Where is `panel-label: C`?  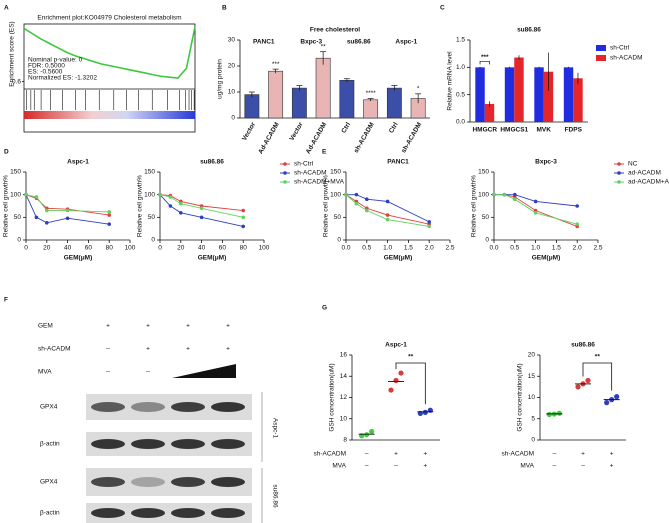 panel-label: C is located at coordinates (442, 8).